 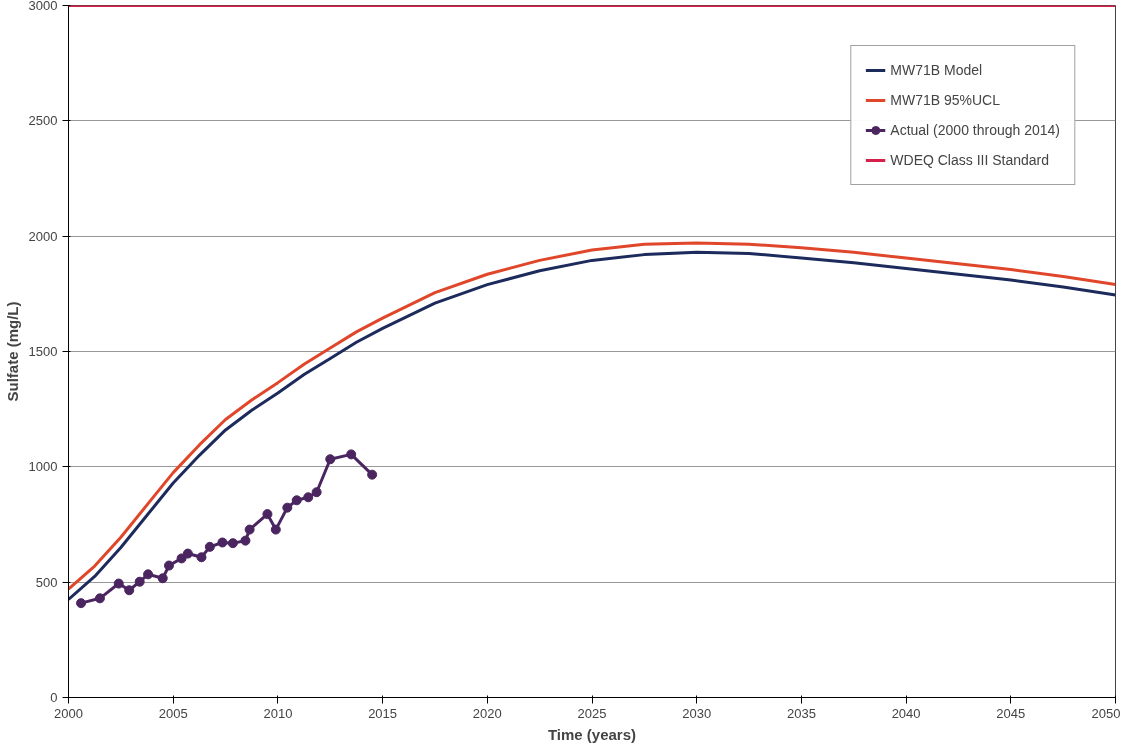 I want to click on x-tick-label: 2025, so click(x=592, y=713).